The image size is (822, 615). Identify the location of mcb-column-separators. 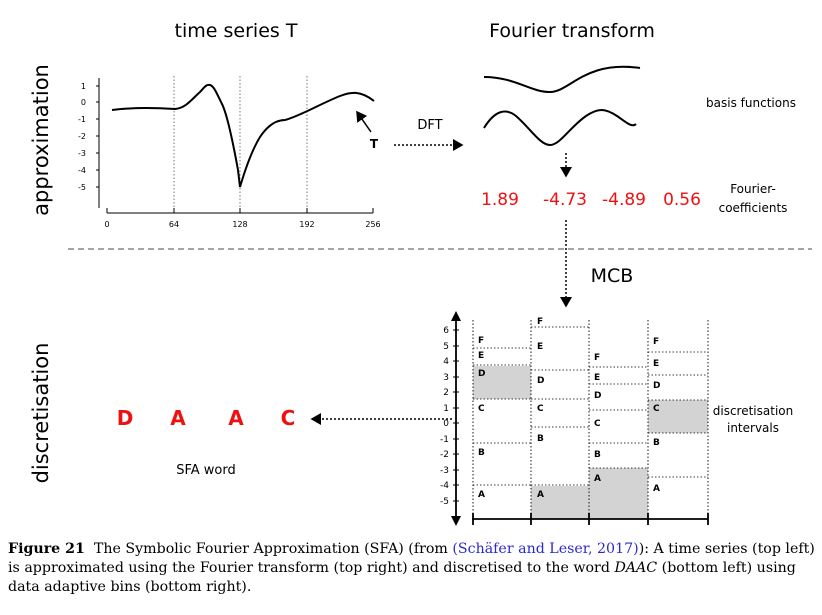
(590, 419).